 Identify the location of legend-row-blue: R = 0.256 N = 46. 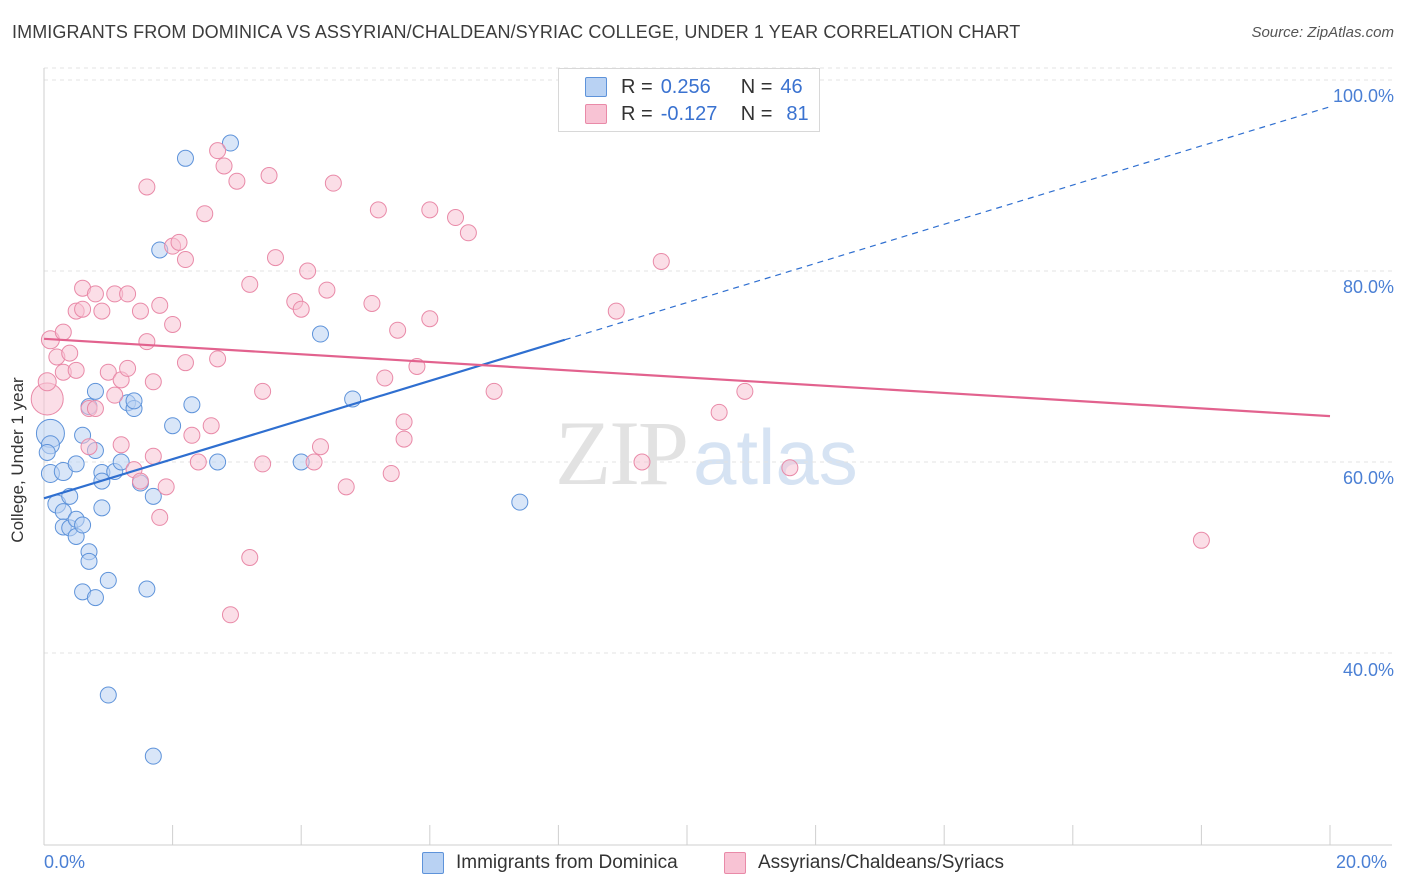
(694, 87).